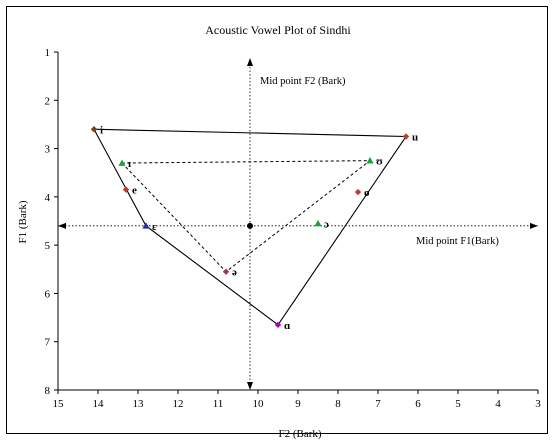 The width and height of the screenshot is (555, 440). What do you see at coordinates (218, 404) in the screenshot?
I see `x-tick-label: 11` at bounding box center [218, 404].